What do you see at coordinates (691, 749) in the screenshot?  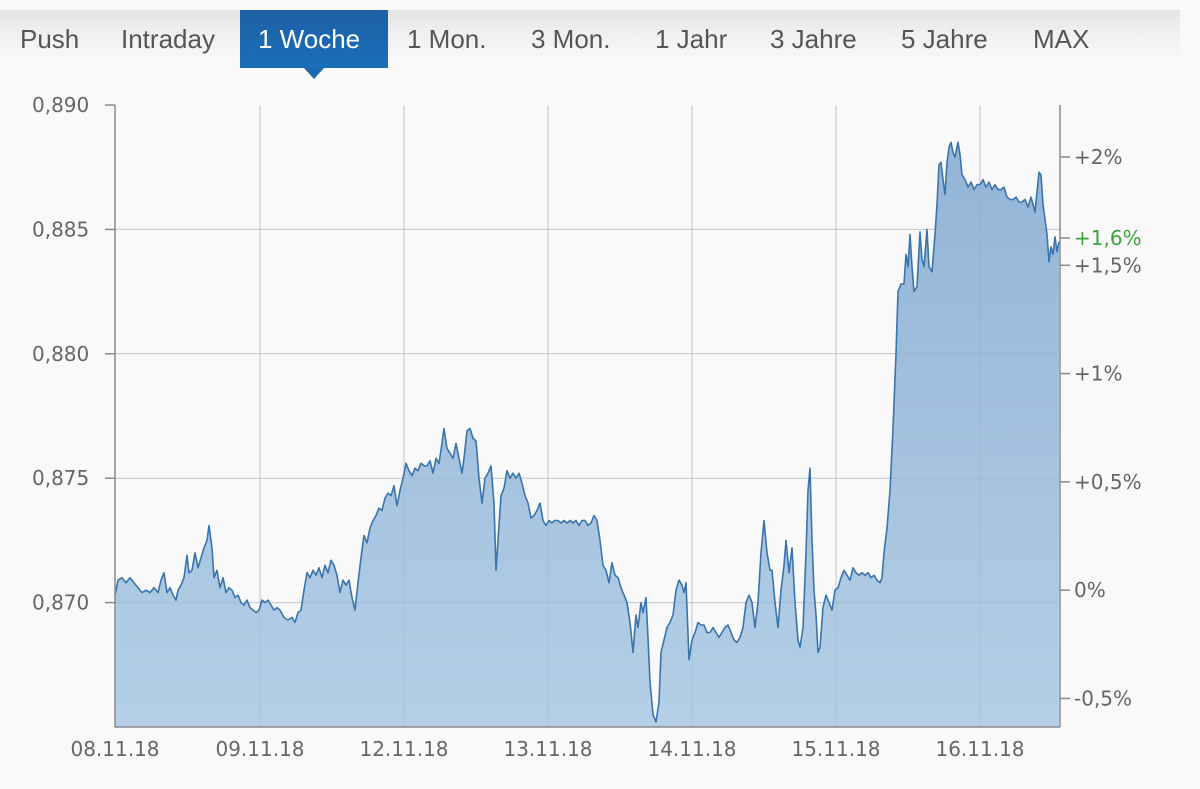 I see `x-axis-date-label: 14.11.18` at bounding box center [691, 749].